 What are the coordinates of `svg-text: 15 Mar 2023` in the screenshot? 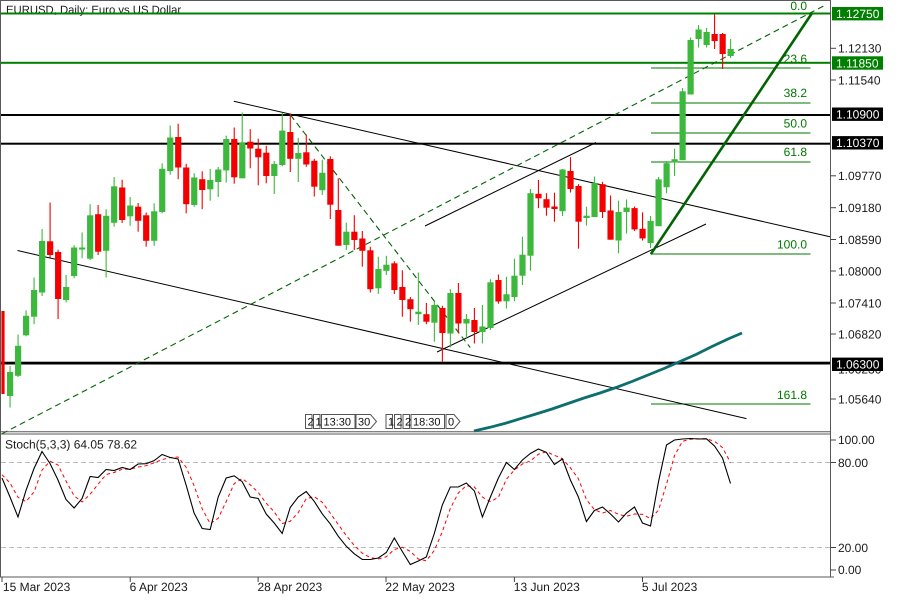 It's located at (37, 587).